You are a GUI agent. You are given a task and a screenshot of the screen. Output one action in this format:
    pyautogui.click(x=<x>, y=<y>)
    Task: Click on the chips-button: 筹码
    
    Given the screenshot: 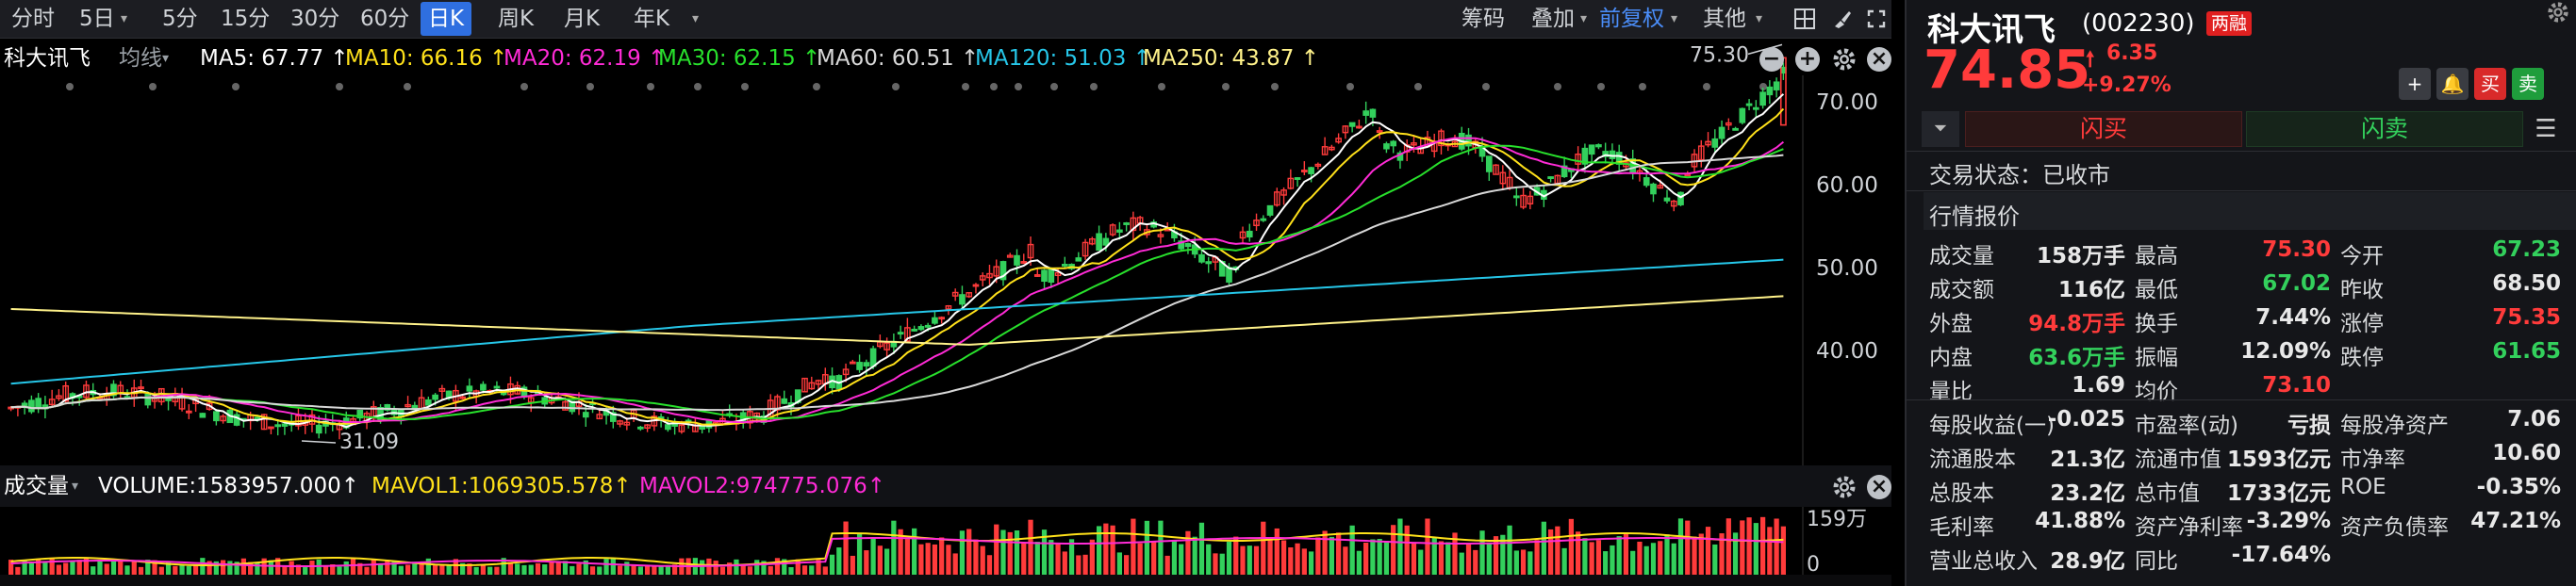 What is the action you would take?
    pyautogui.click(x=1483, y=19)
    